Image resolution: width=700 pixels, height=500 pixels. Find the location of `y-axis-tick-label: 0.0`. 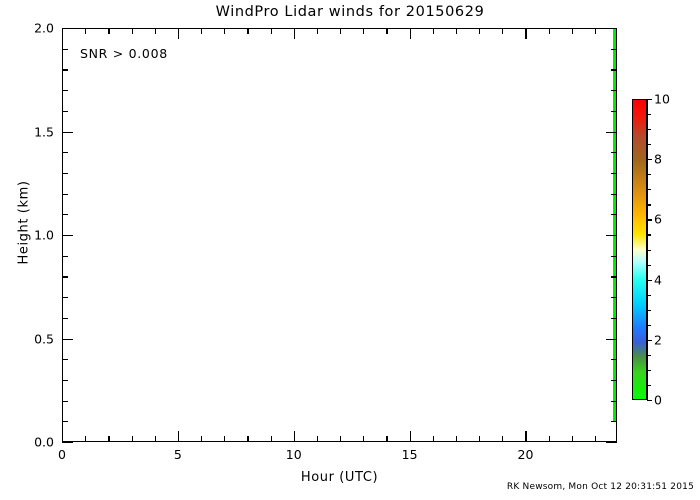

y-axis-tick-label: 0.0 is located at coordinates (44, 442).